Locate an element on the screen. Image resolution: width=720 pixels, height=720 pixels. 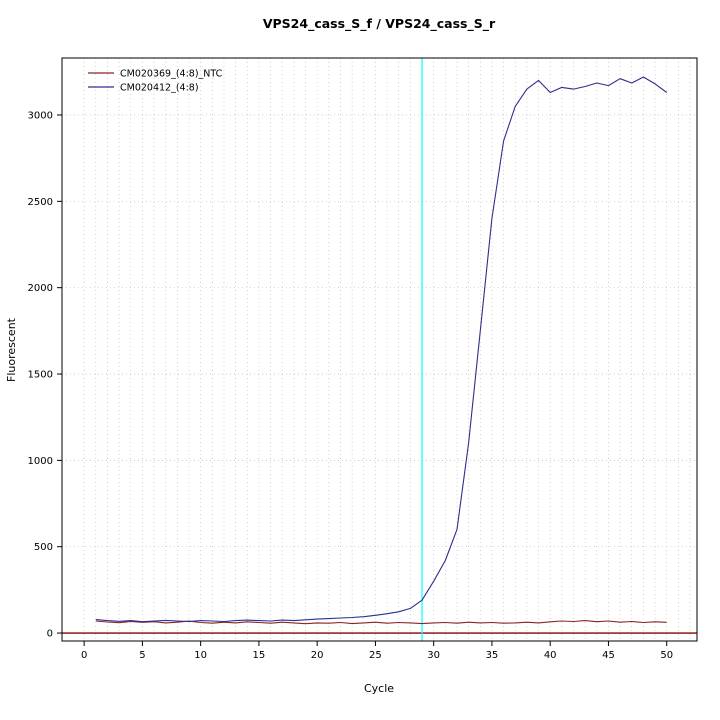
x-axis-label: Cycle is located at coordinates (379, 688).